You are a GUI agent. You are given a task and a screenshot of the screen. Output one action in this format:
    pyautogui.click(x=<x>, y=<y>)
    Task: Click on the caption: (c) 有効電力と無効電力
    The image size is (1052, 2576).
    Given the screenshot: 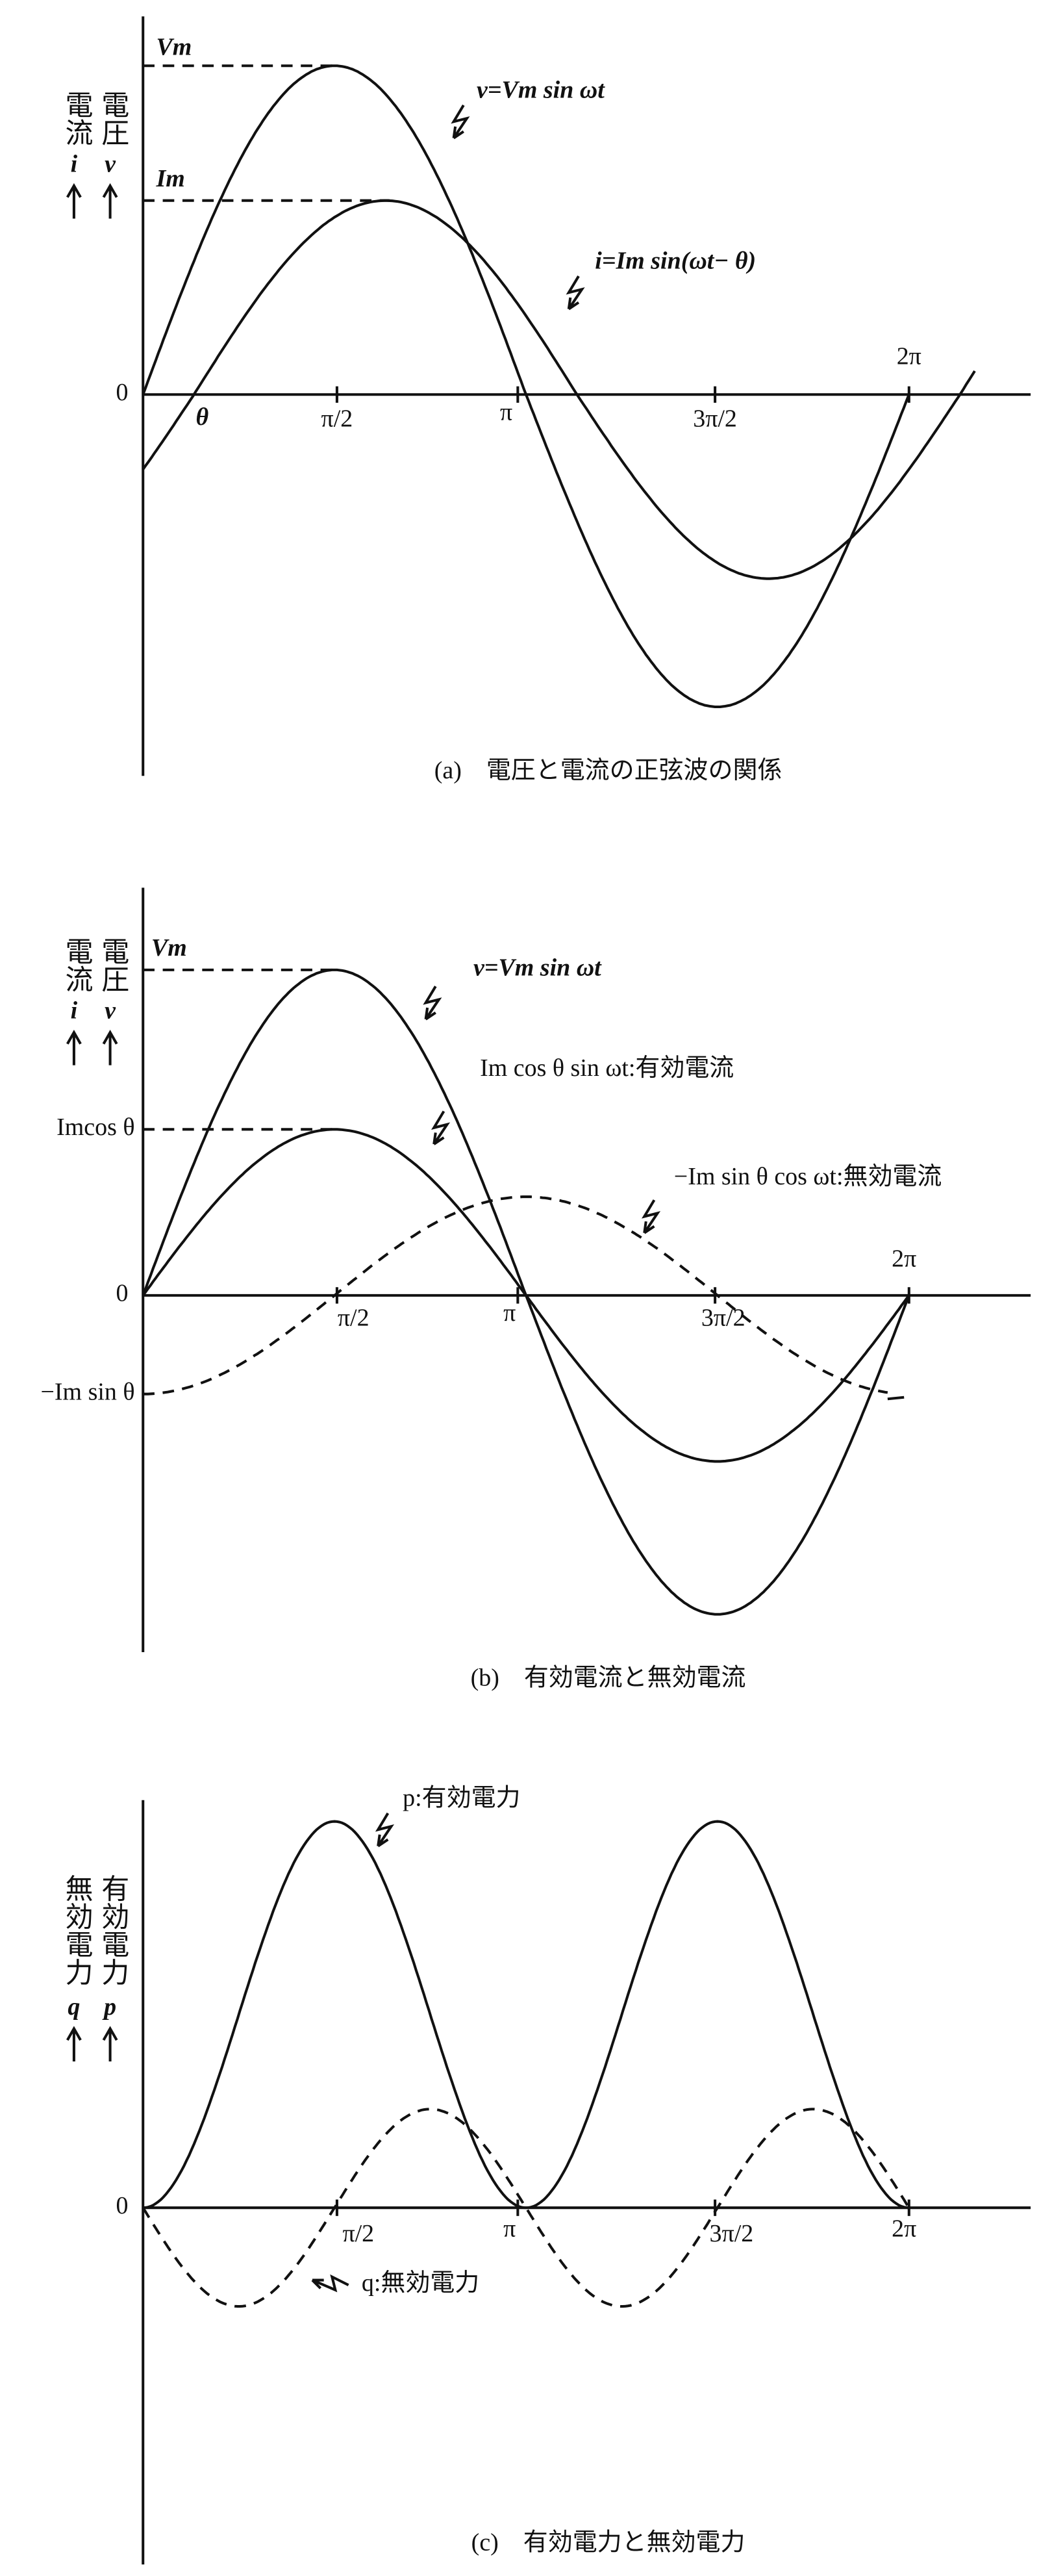 What is the action you would take?
    pyautogui.click(x=608, y=2543)
    